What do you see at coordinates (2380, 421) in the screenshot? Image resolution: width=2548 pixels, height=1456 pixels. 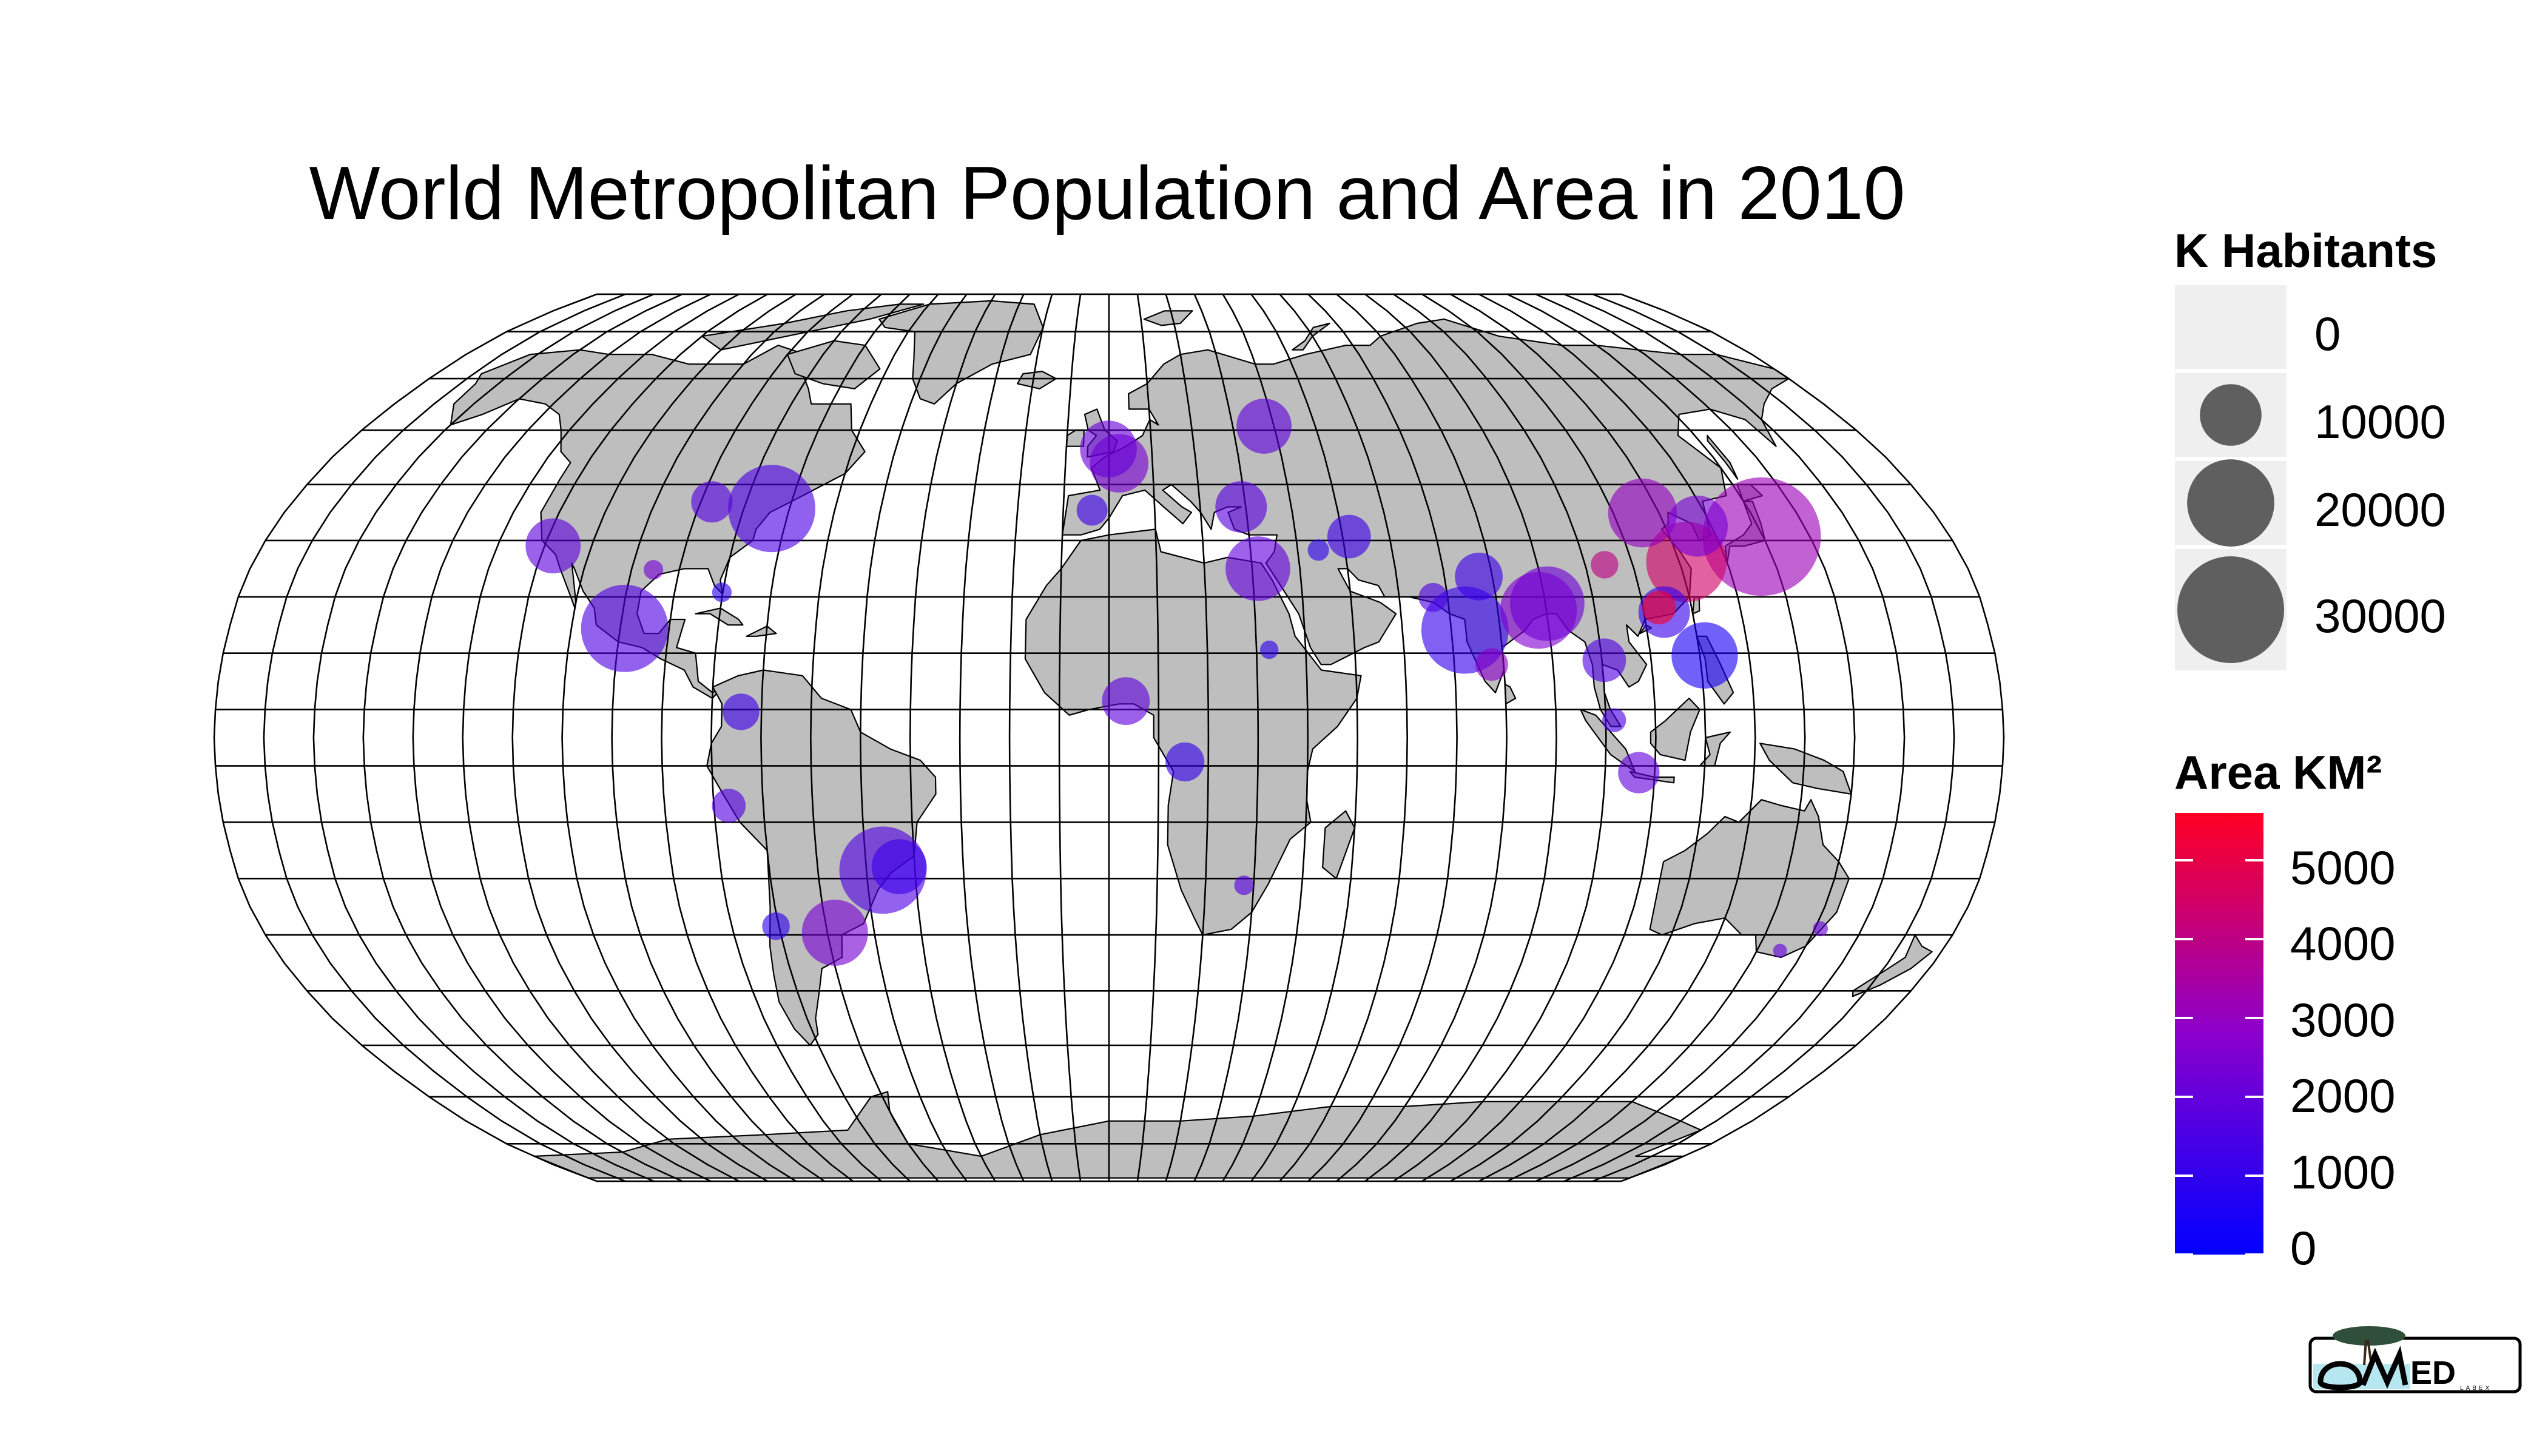 I see `size-legend-label: 10000` at bounding box center [2380, 421].